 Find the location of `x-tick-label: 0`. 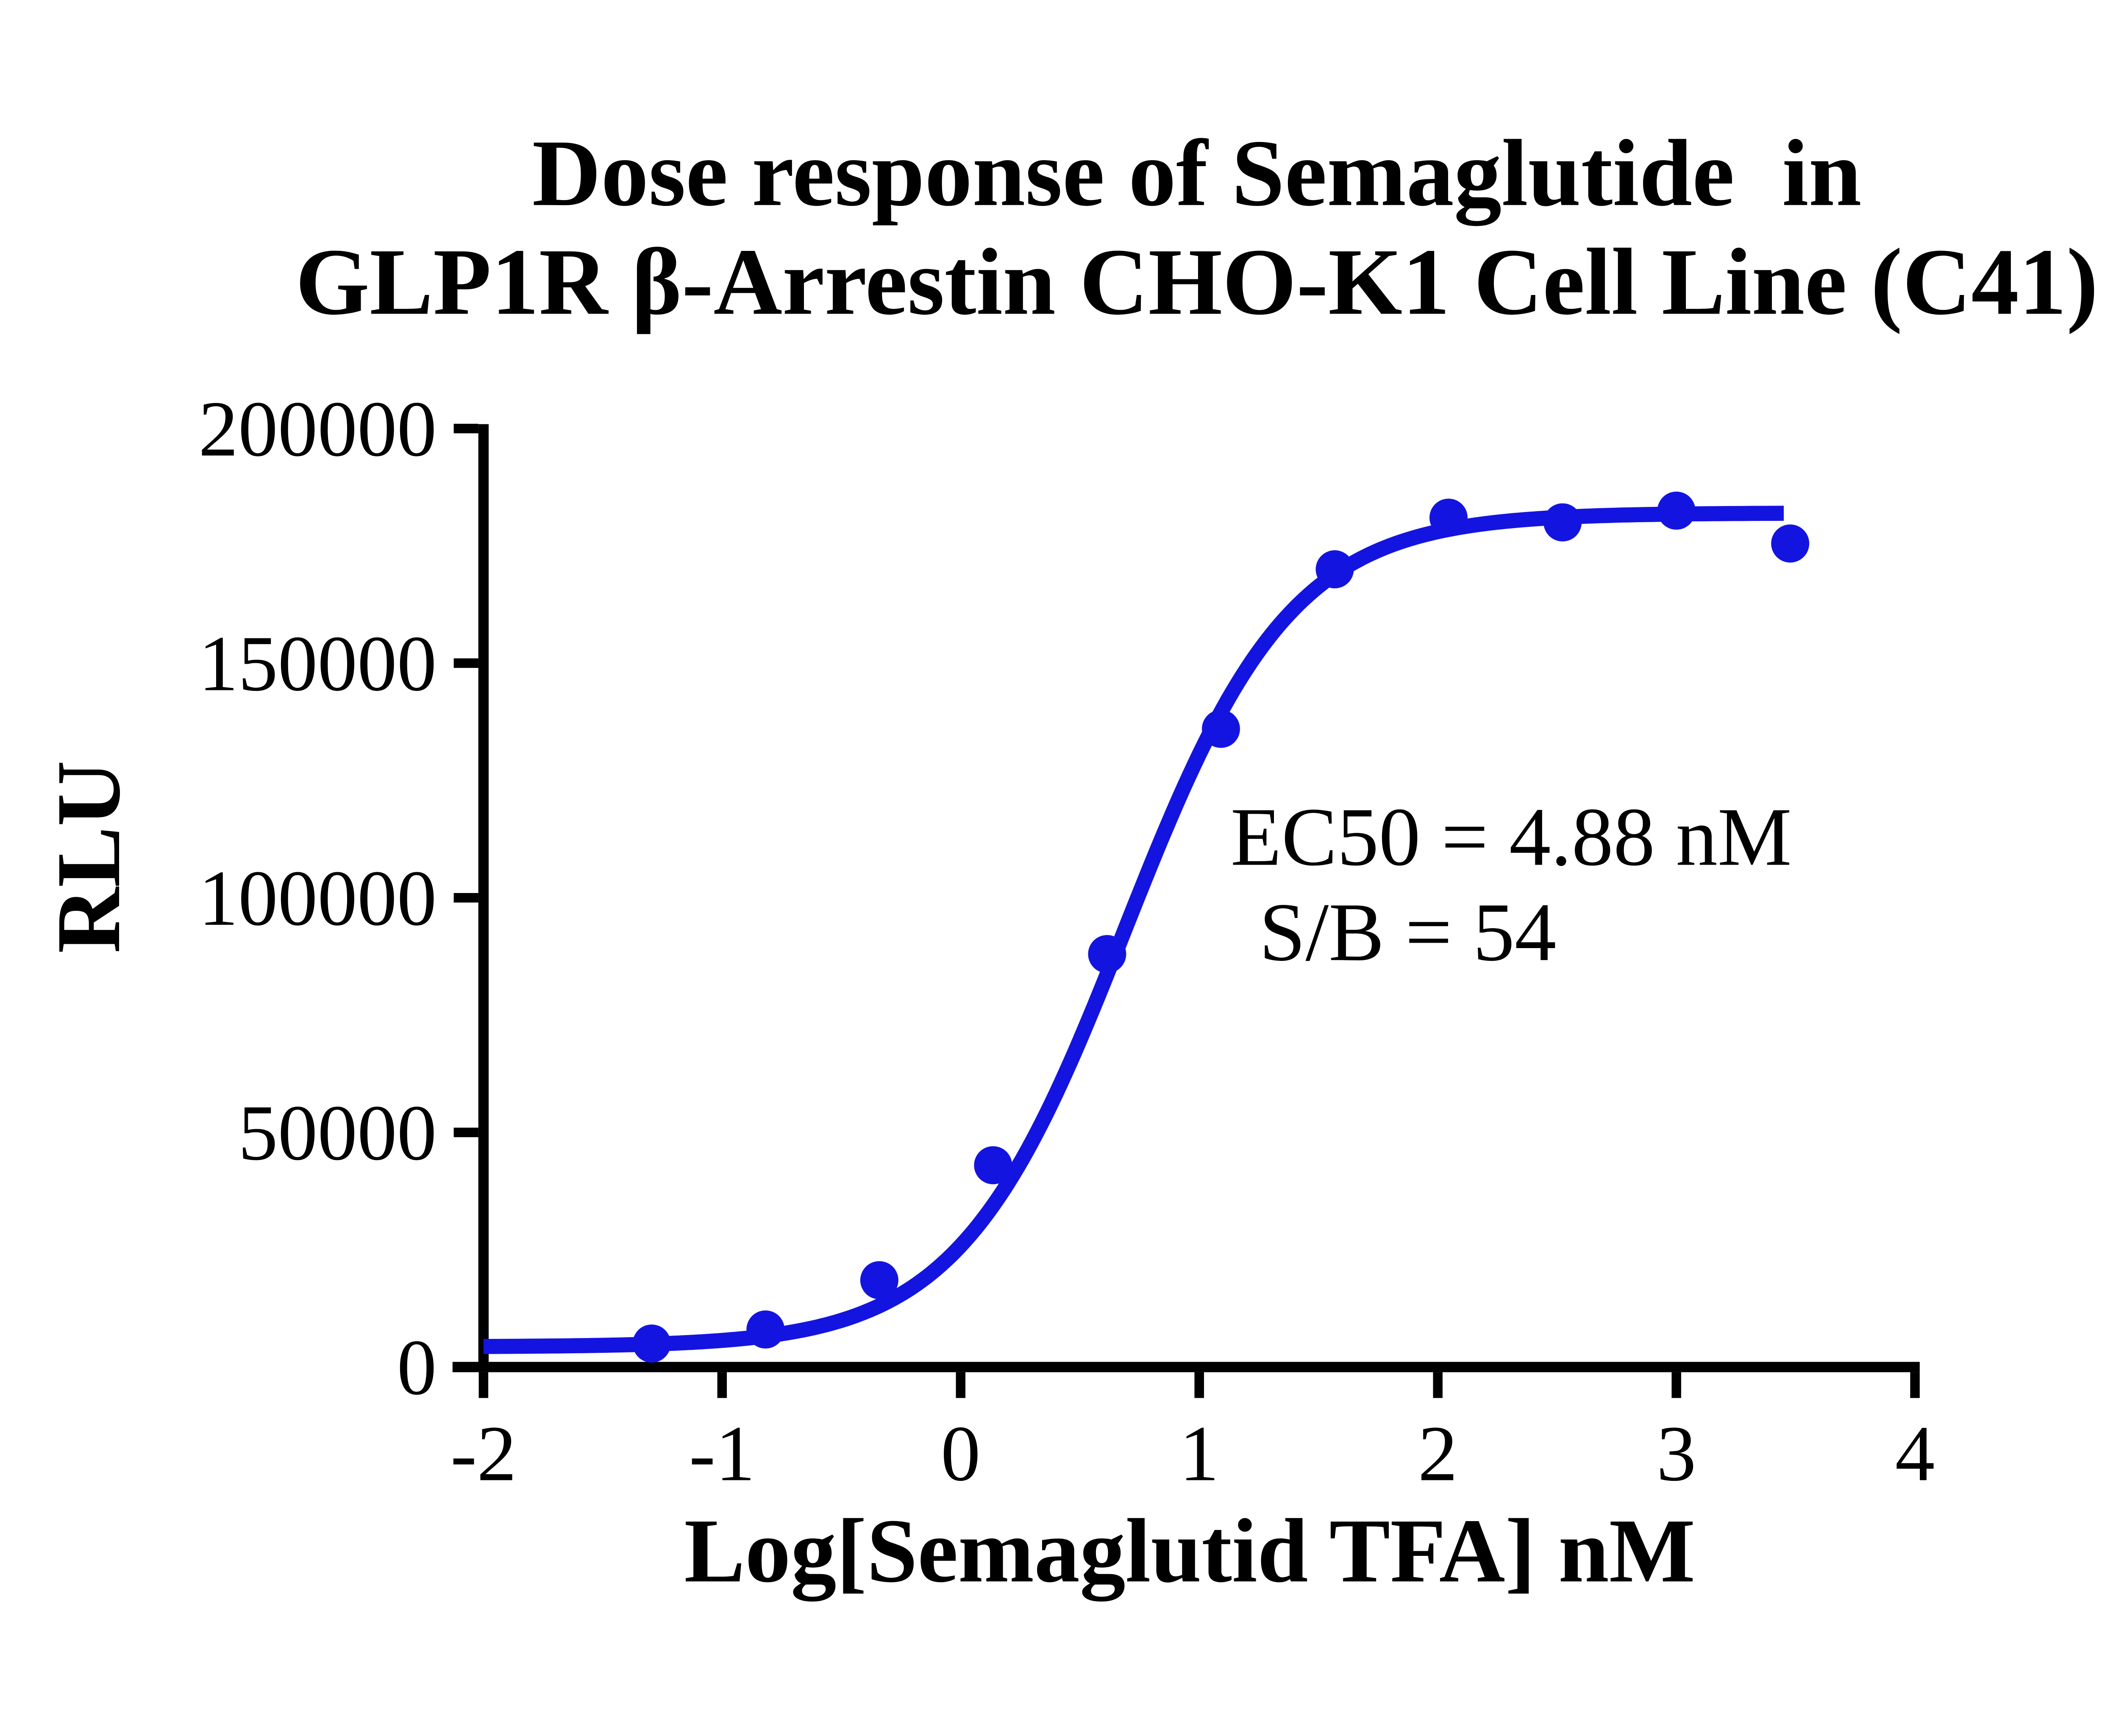

x-tick-label: 0 is located at coordinates (961, 1453).